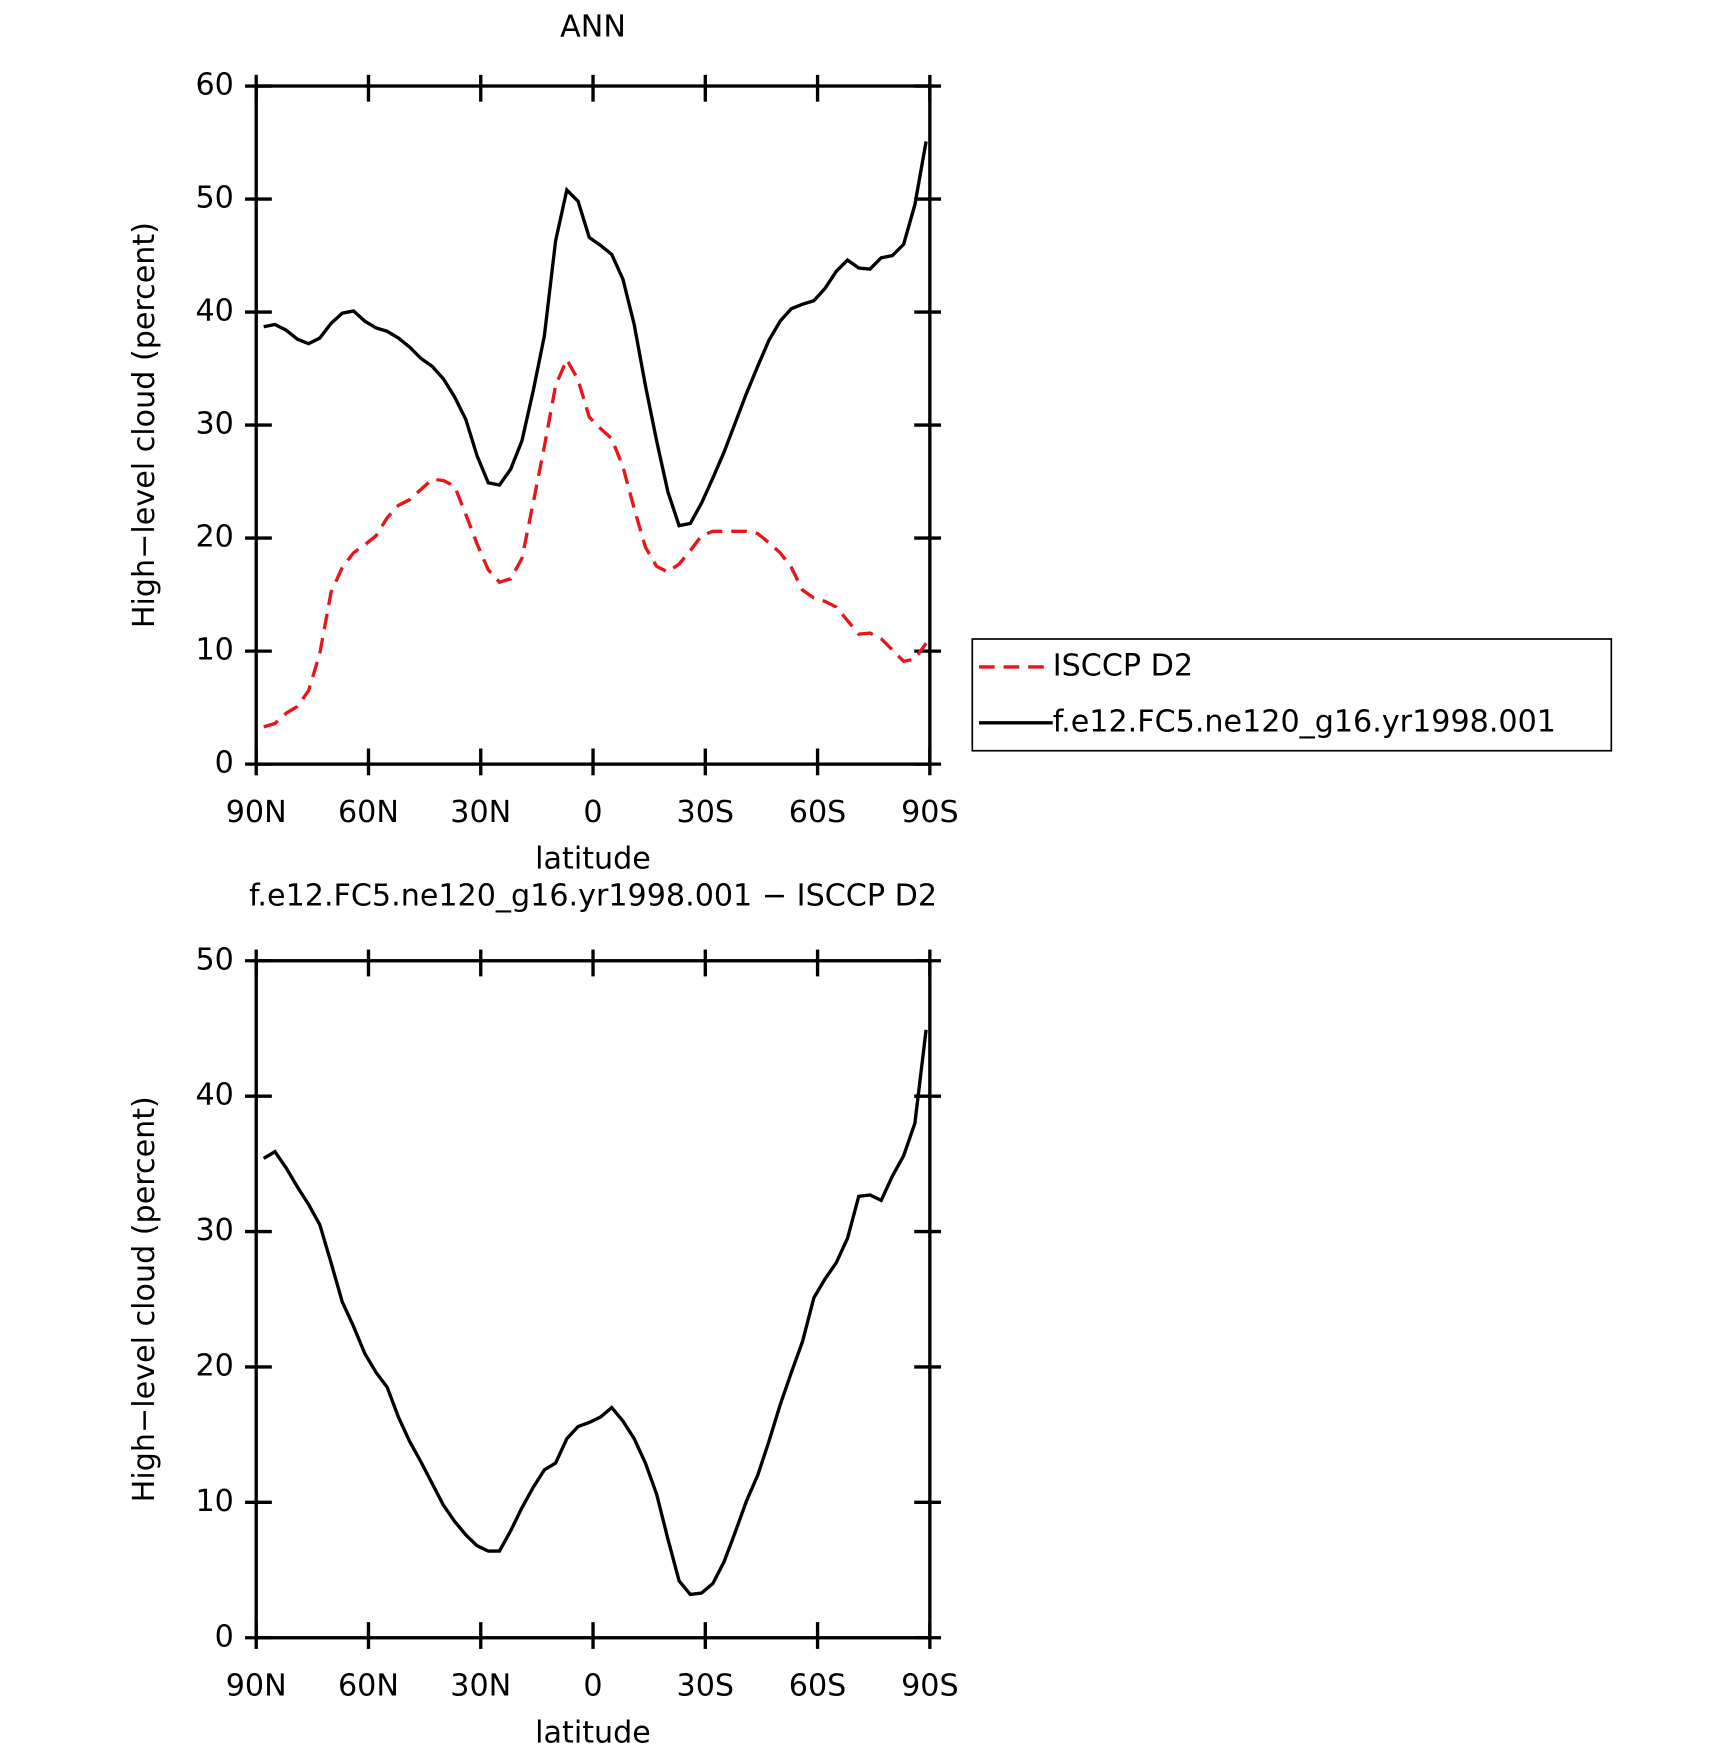 The height and width of the screenshot is (1749, 1710). Describe the element at coordinates (593, 26) in the screenshot. I see `chart-title: ANN` at that location.